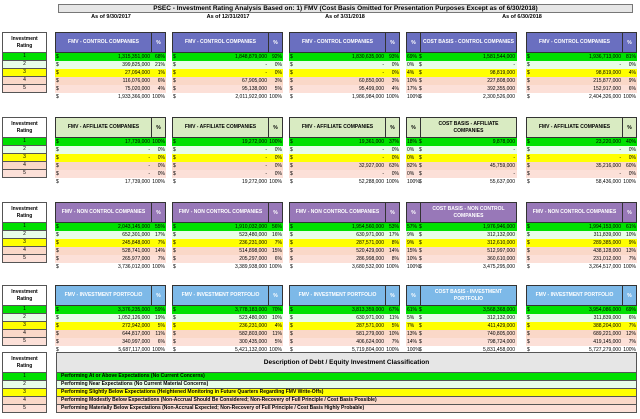 This screenshot has width=640, height=419. Describe the element at coordinates (608, 182) in the screenshot. I see `amount-value: 58,436,000` at that location.